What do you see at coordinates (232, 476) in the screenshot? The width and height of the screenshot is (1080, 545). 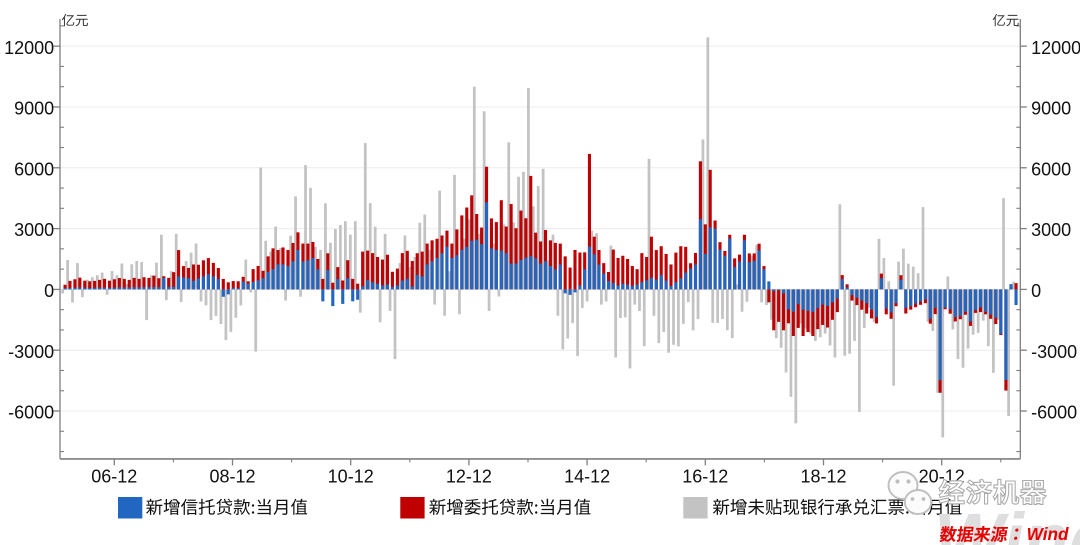 I see `svg-text: 08-12` at bounding box center [232, 476].